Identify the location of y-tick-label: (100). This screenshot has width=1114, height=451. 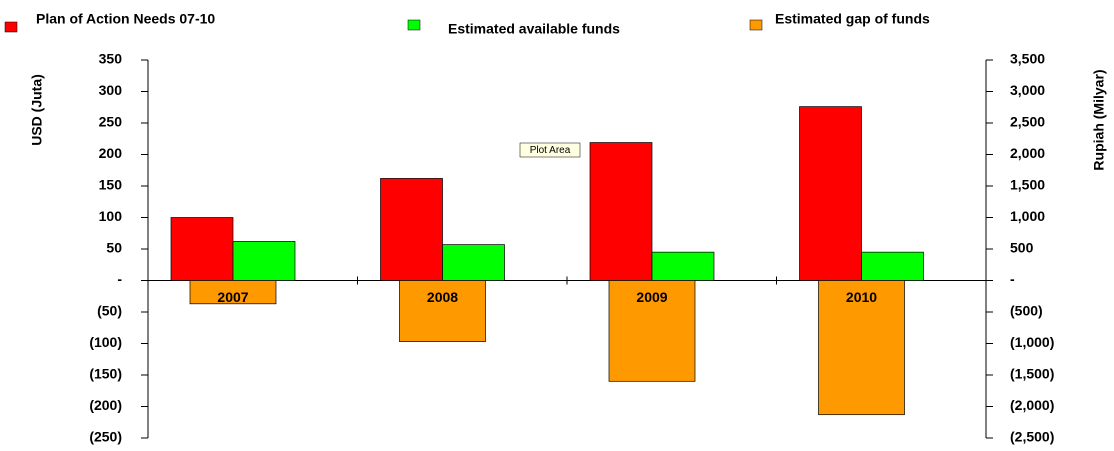
(105, 342).